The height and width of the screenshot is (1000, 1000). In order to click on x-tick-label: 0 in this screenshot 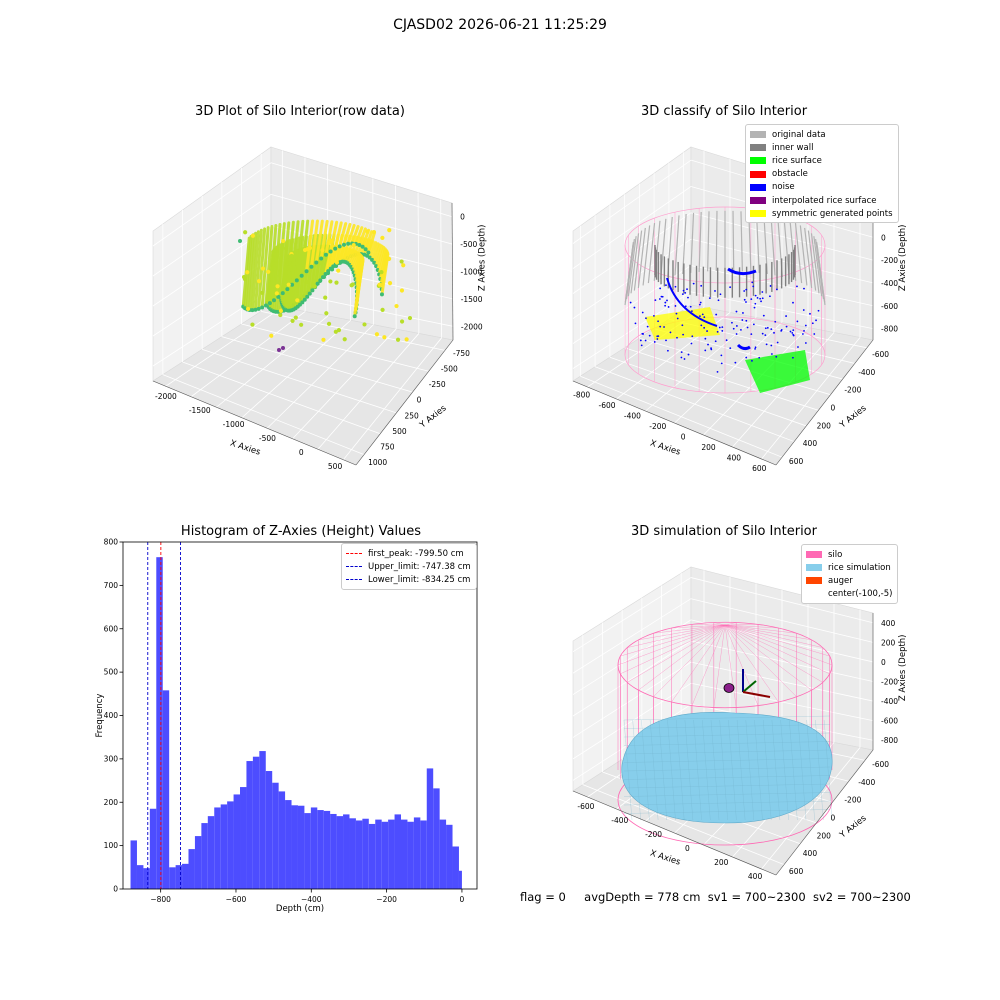, I will do `click(301, 452)`.